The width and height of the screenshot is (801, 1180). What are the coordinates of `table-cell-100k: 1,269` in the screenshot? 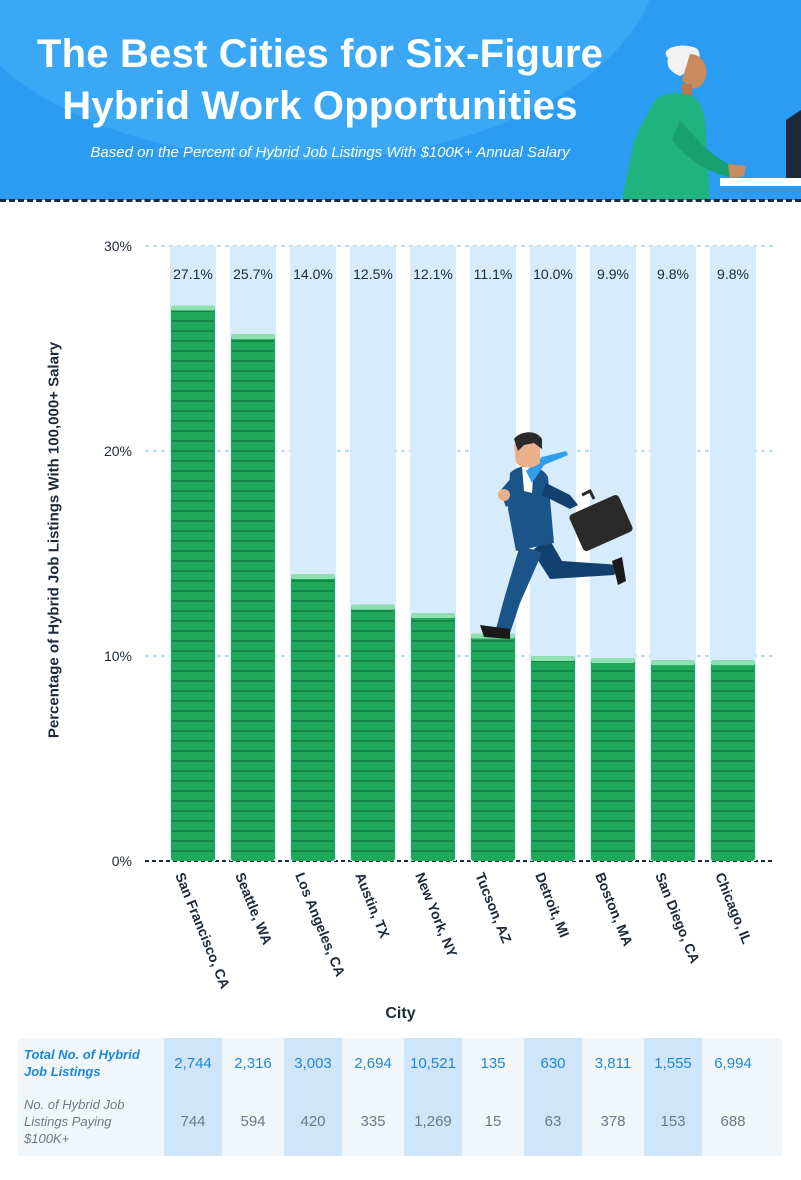 It's located at (433, 1121).